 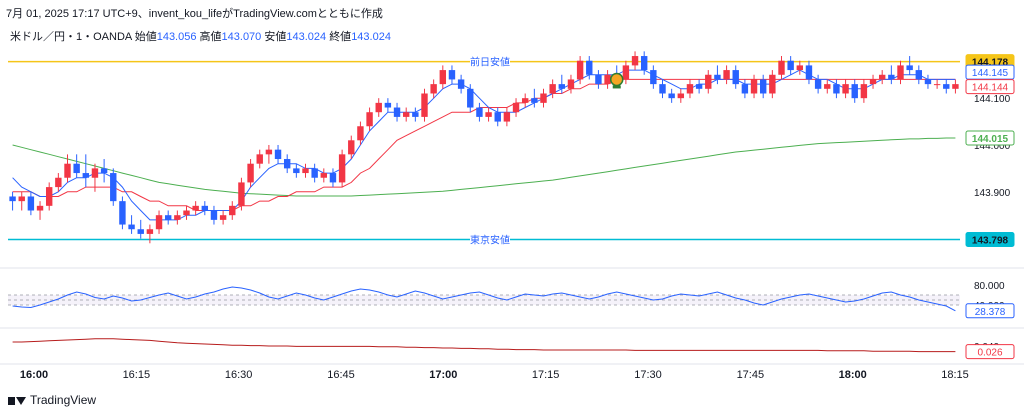 What do you see at coordinates (616, 79) in the screenshot?
I see `signal-marker-icon` at bounding box center [616, 79].